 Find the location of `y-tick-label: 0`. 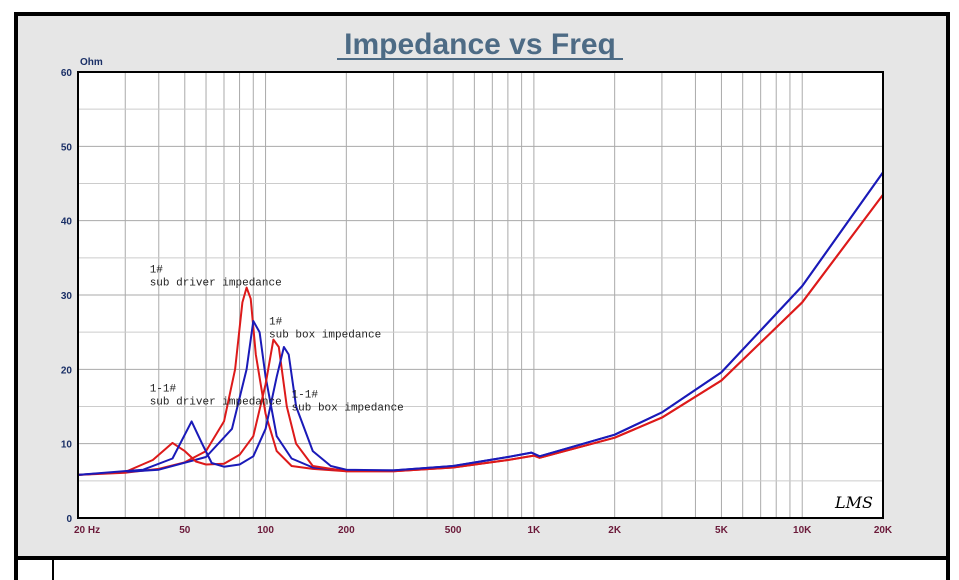

y-tick-label: 0 is located at coordinates (69, 519).